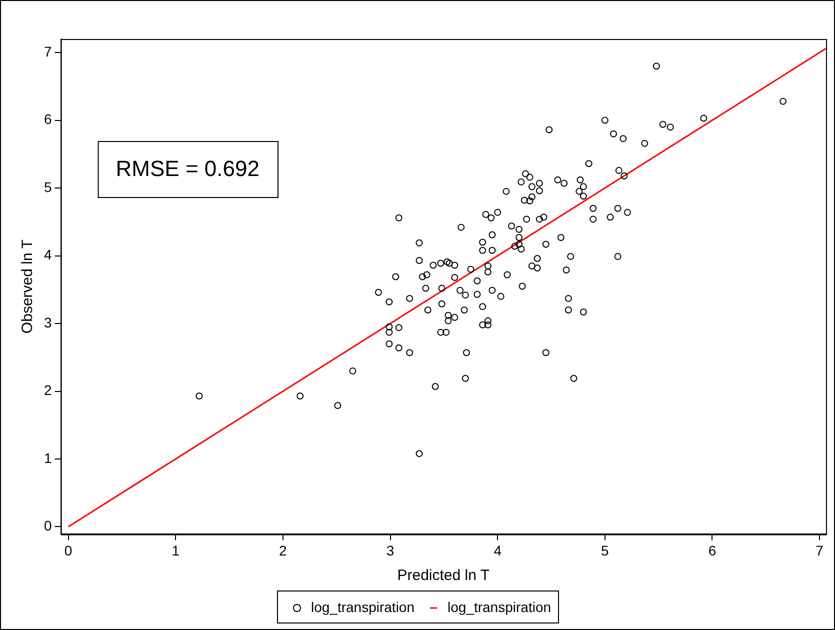 This screenshot has width=835, height=630. Describe the element at coordinates (48, 51) in the screenshot. I see `y-tick-label: 7` at that location.